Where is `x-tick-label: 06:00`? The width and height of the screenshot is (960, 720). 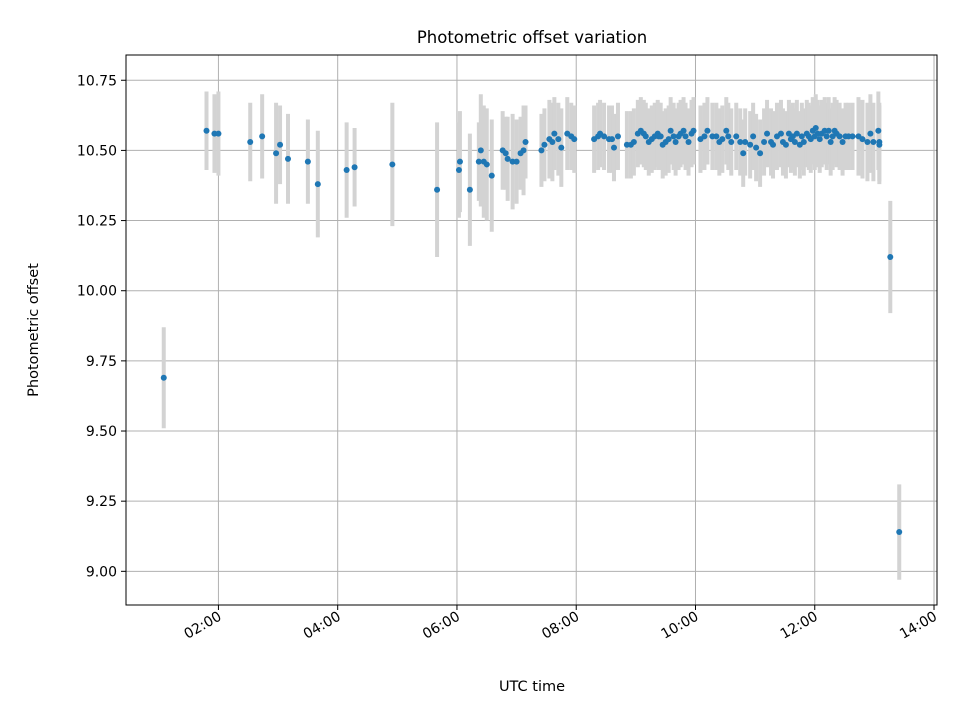 x-tick-label: 06:00 is located at coordinates (441, 626).